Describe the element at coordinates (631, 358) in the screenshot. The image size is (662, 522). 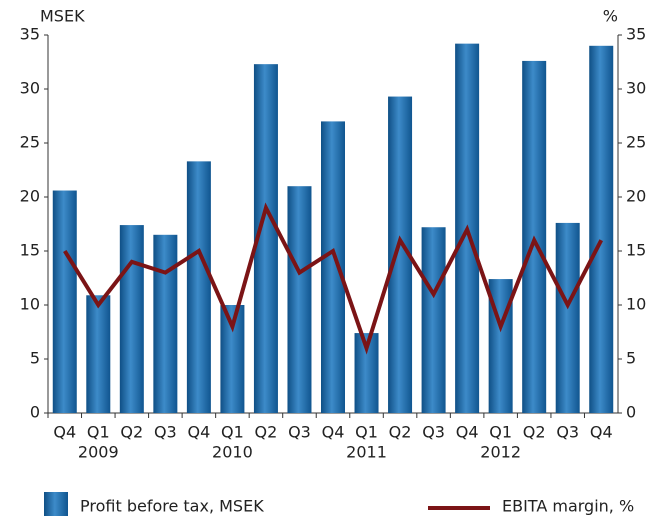
I see `y2-tick-label: 5` at that location.